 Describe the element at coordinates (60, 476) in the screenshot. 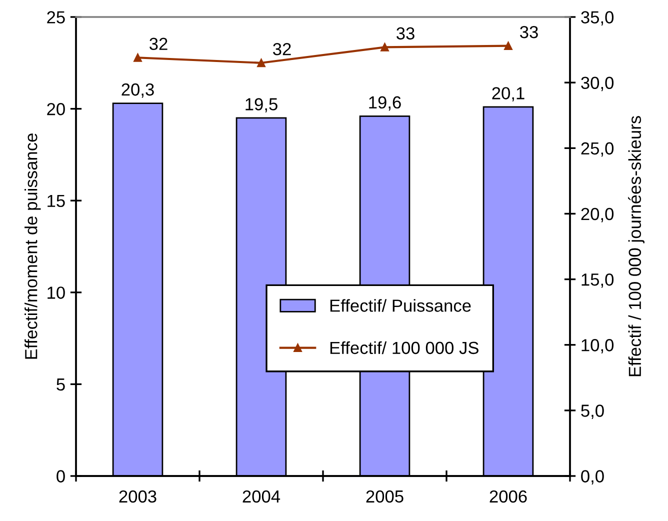

I see `y-tick-label: 0` at that location.